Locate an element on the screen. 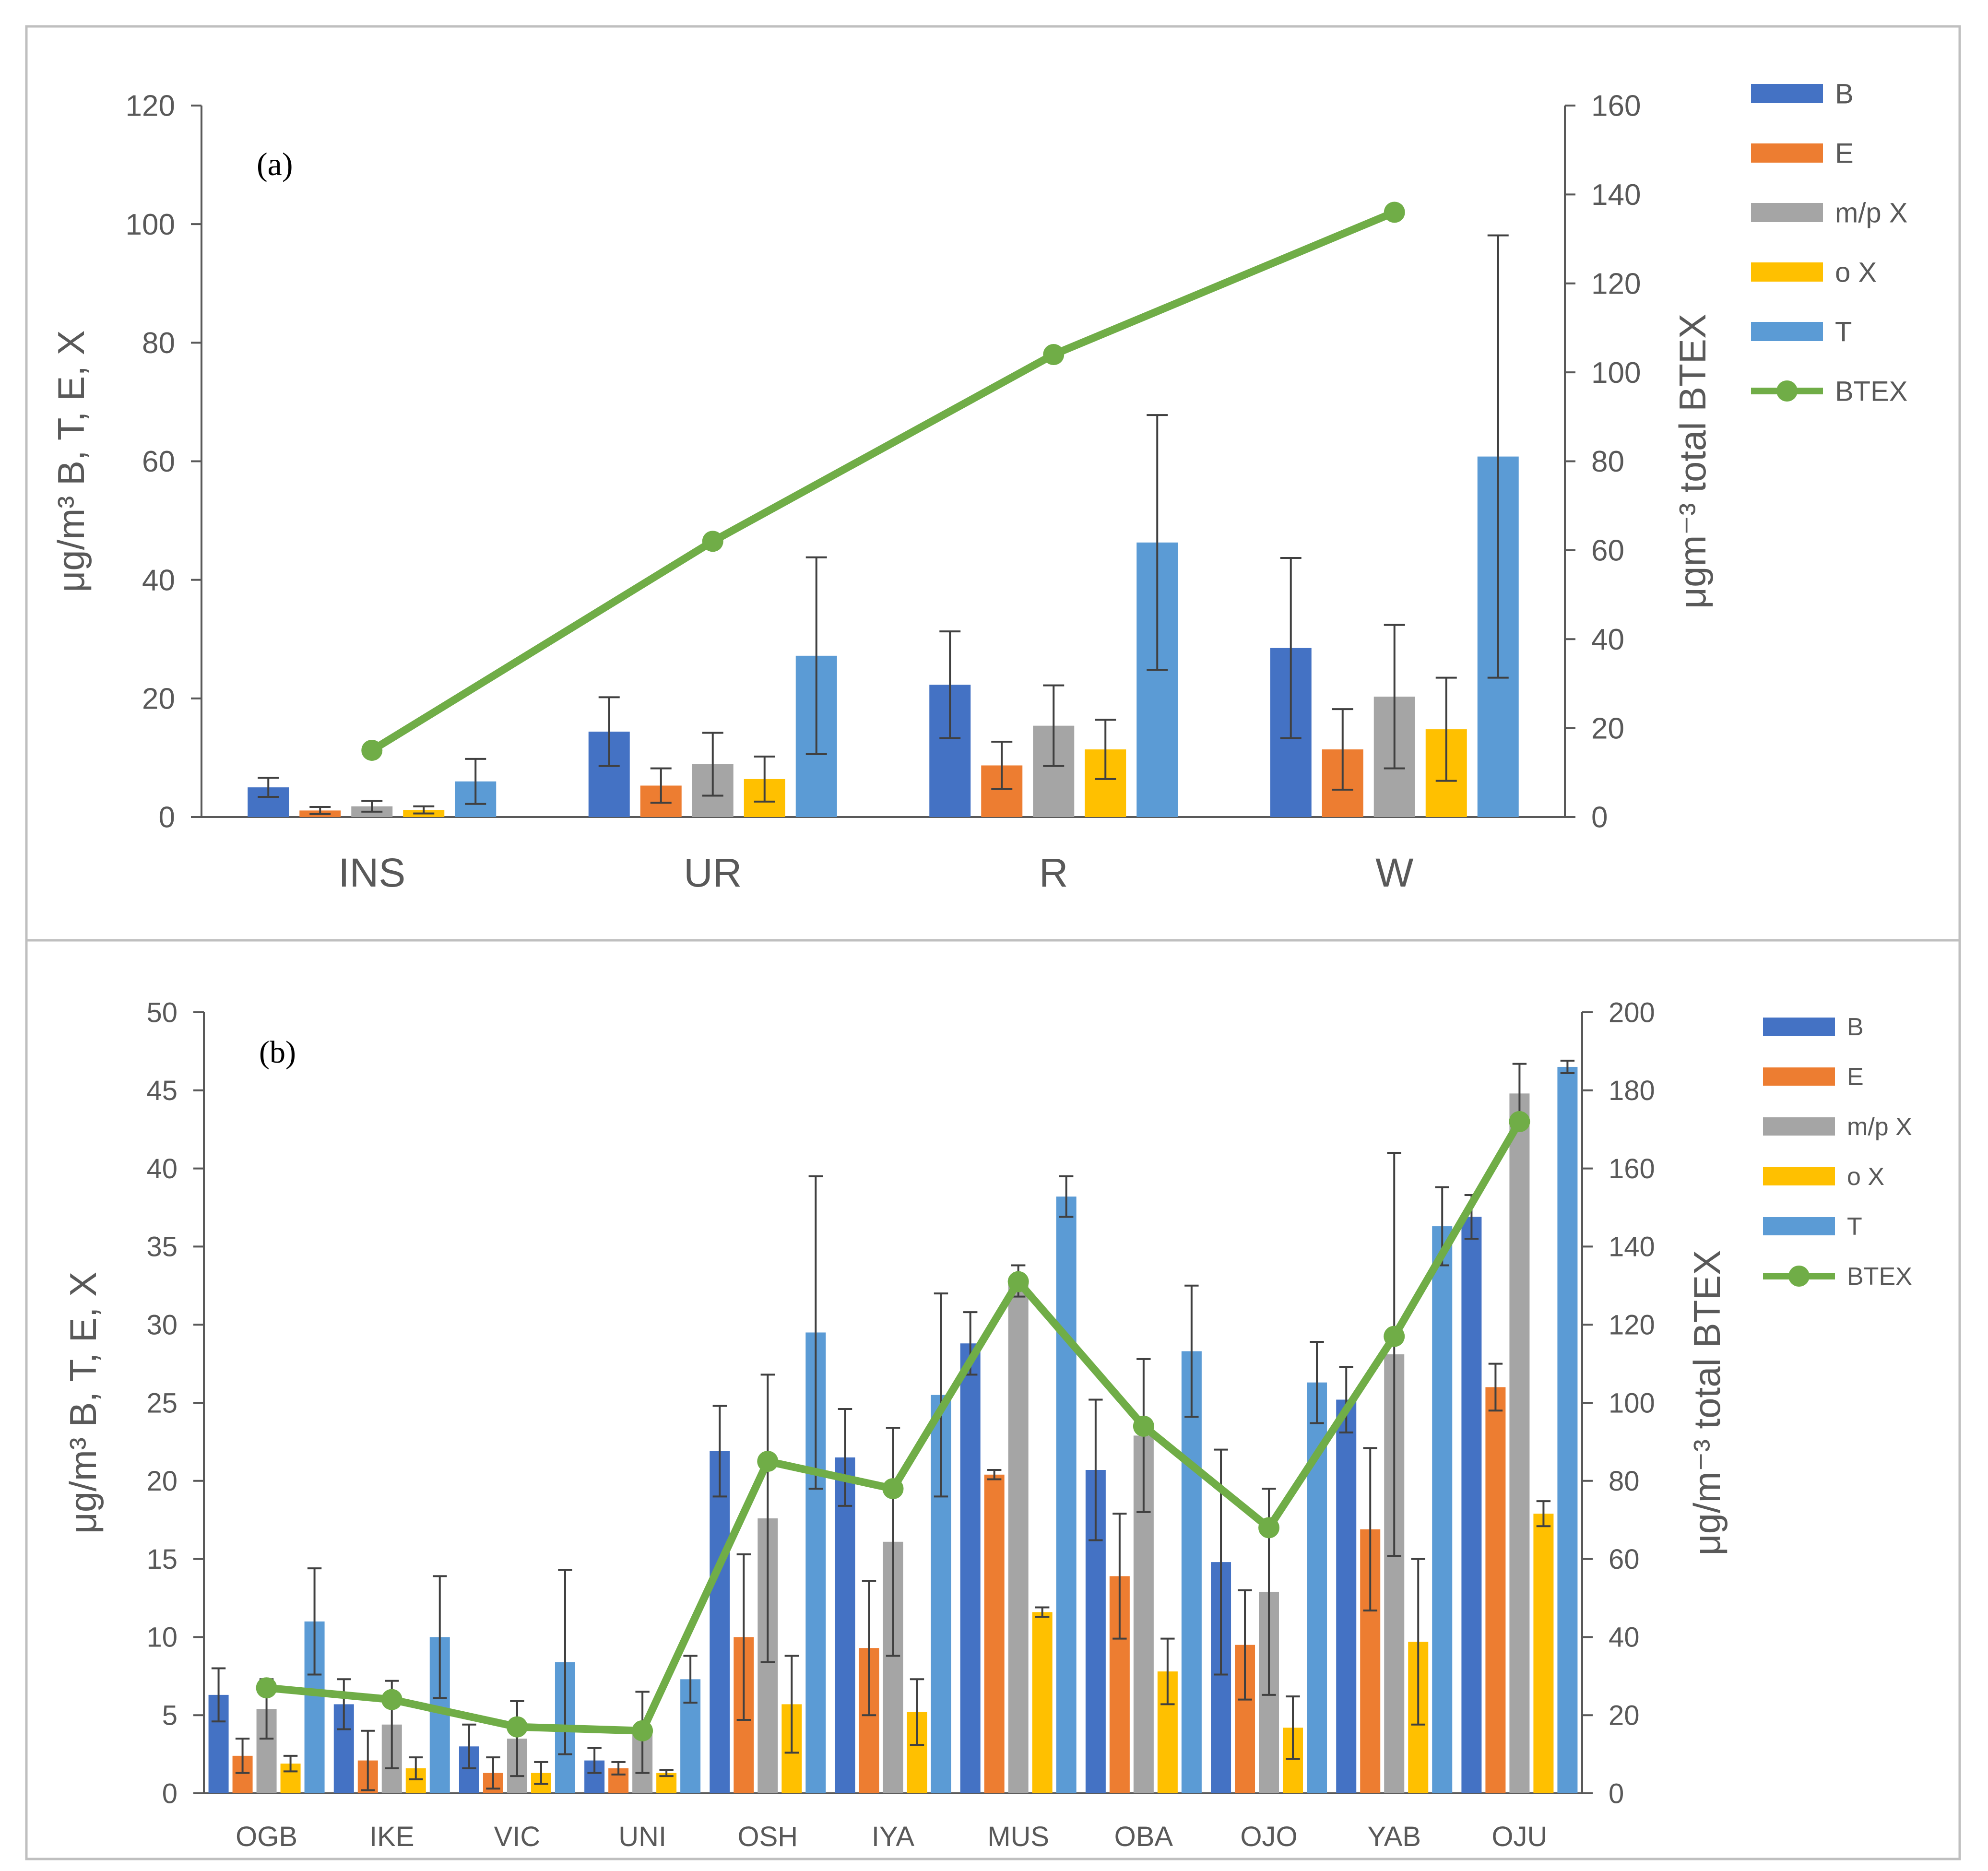 The image size is (1988, 1871). y-tick-label: 50 is located at coordinates (162, 1013).